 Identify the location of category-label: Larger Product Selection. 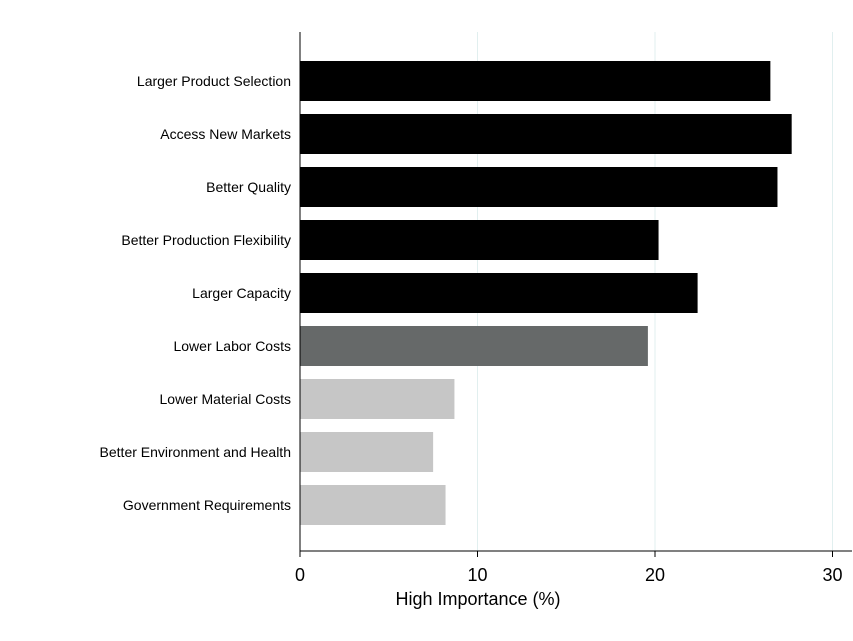
(214, 81).